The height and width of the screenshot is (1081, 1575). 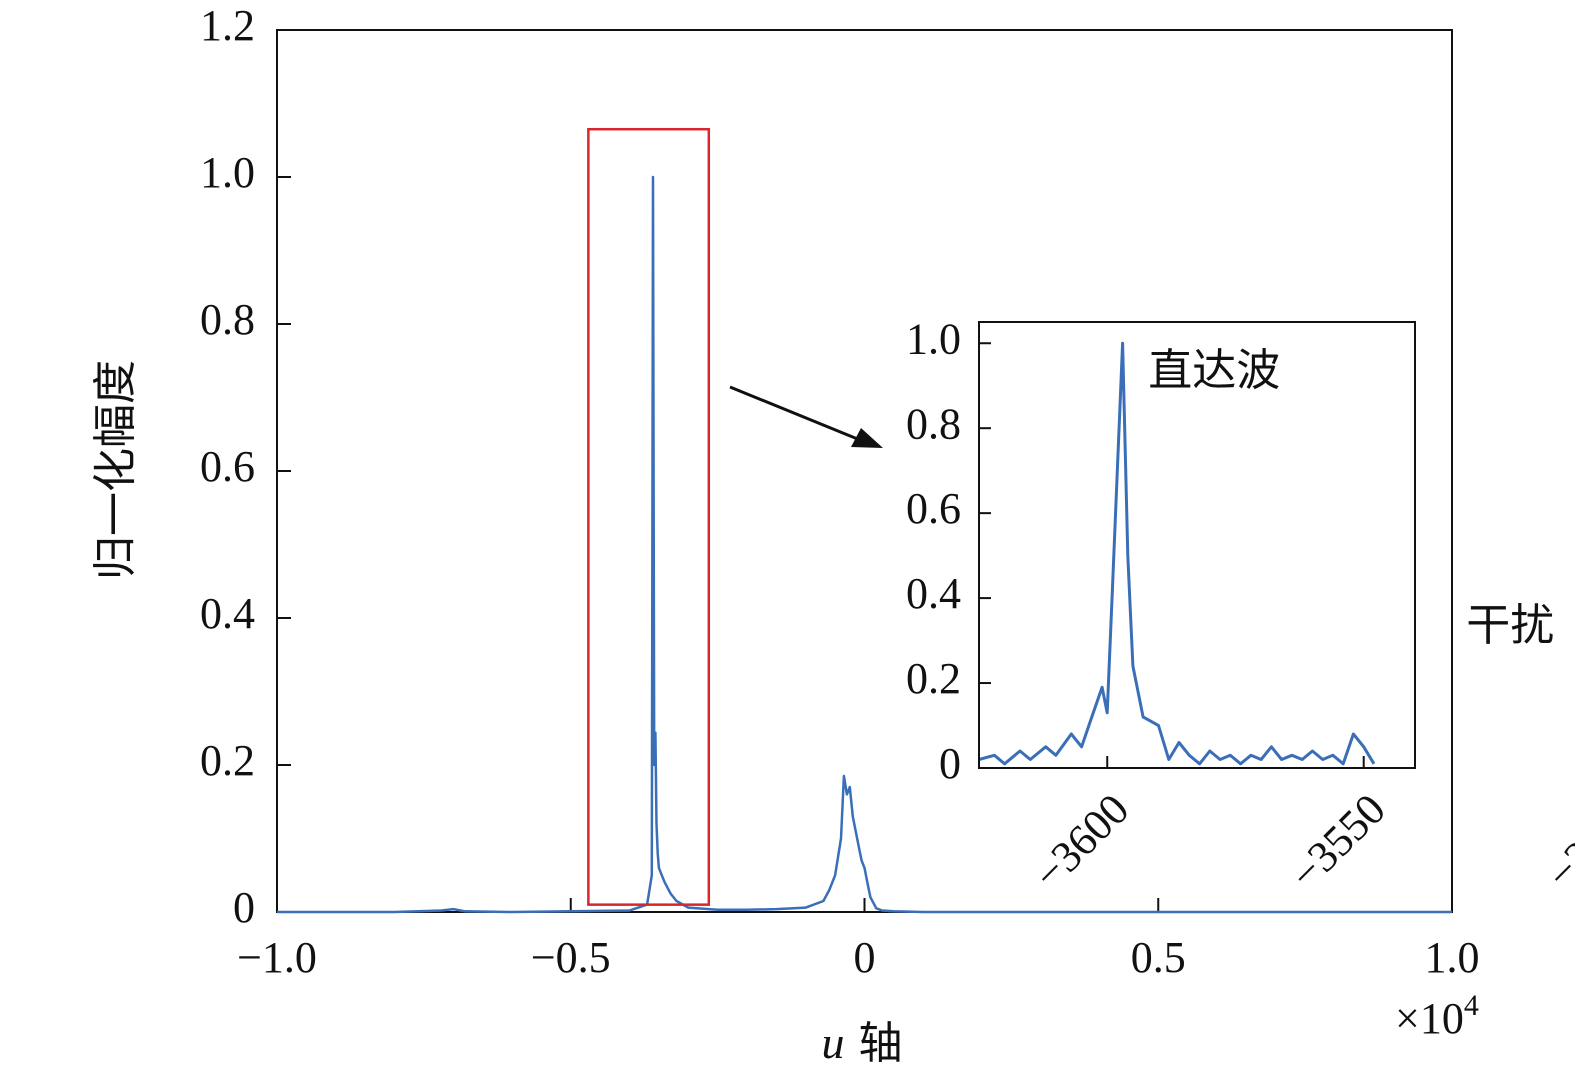 I want to click on inset-y-tick-label: 0, so click(x=950, y=763).